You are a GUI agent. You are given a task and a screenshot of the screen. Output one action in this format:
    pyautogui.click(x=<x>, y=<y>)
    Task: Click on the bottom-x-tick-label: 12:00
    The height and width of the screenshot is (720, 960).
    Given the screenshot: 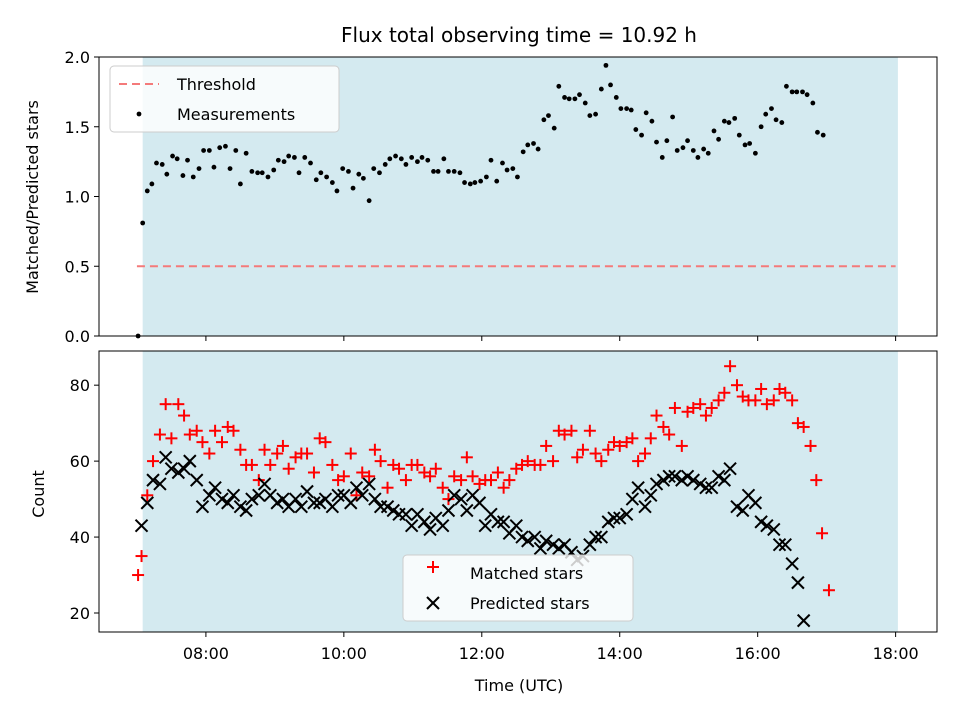 What is the action you would take?
    pyautogui.click(x=482, y=653)
    